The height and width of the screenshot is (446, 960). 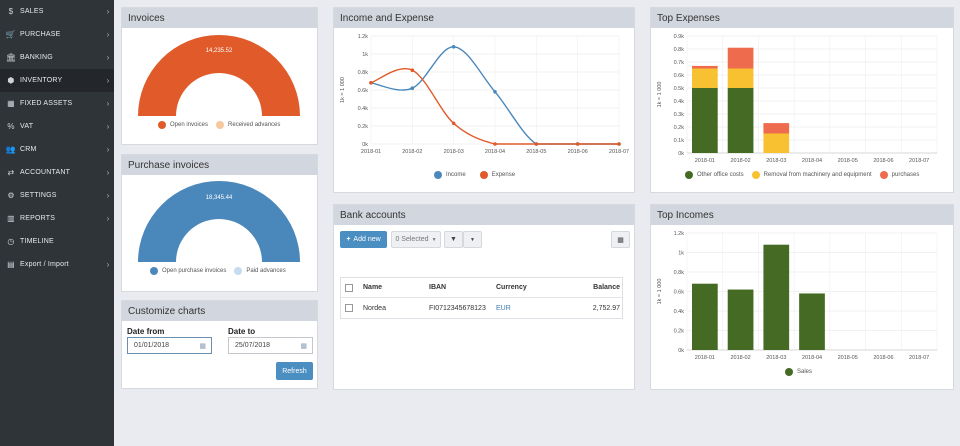 What do you see at coordinates (899, 175) in the screenshot?
I see `legend-item: purchases` at bounding box center [899, 175].